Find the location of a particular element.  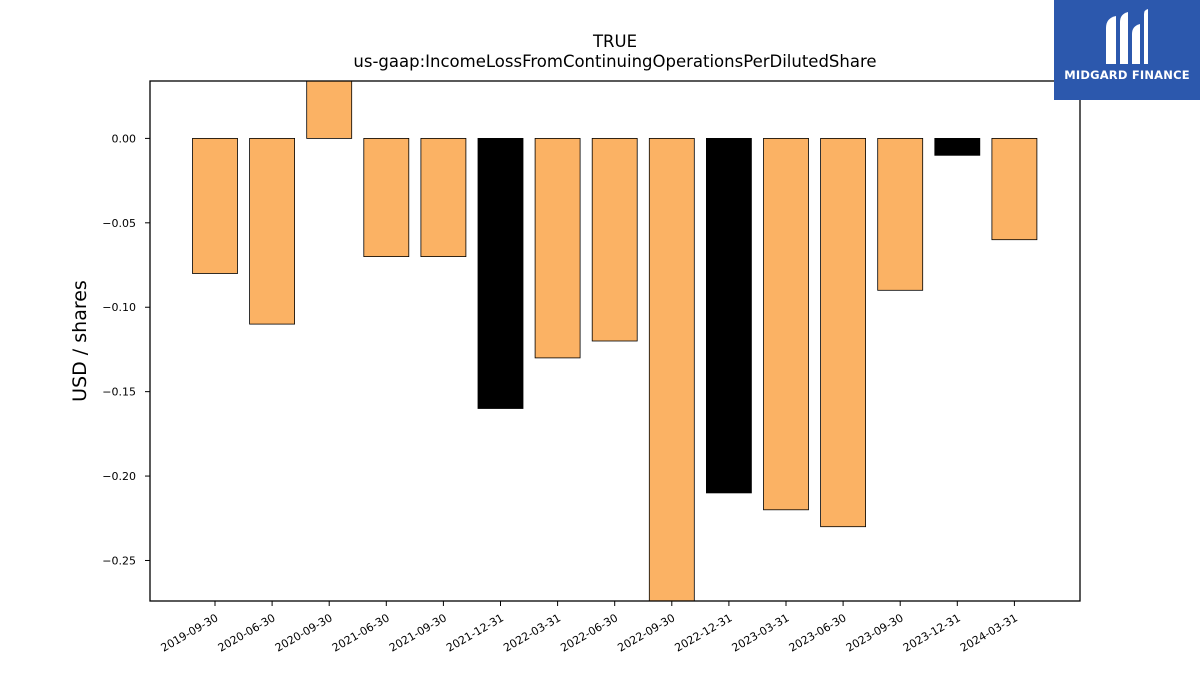

x-tick-label: 2024-03-31 is located at coordinates (989, 632).